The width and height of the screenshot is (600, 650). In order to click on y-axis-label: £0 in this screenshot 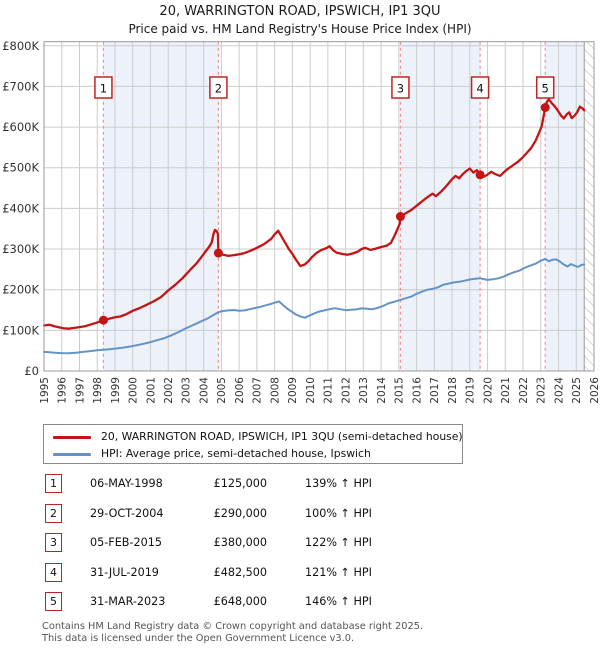, I will do `click(31, 371)`.